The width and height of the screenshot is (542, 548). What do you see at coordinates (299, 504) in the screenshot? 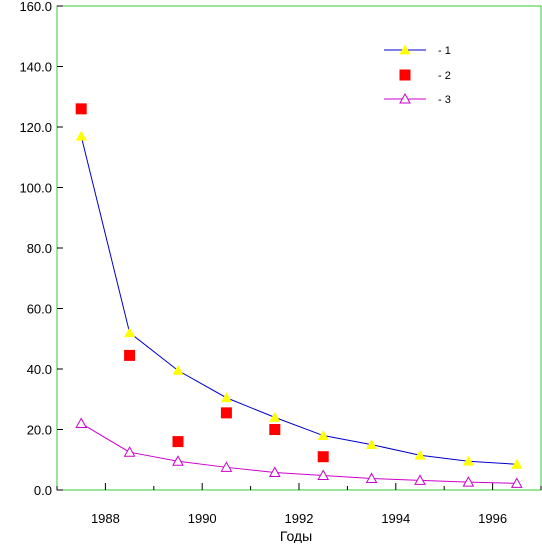
I see `x-axis: 1988 1990 1992 1994 1996` at bounding box center [299, 504].